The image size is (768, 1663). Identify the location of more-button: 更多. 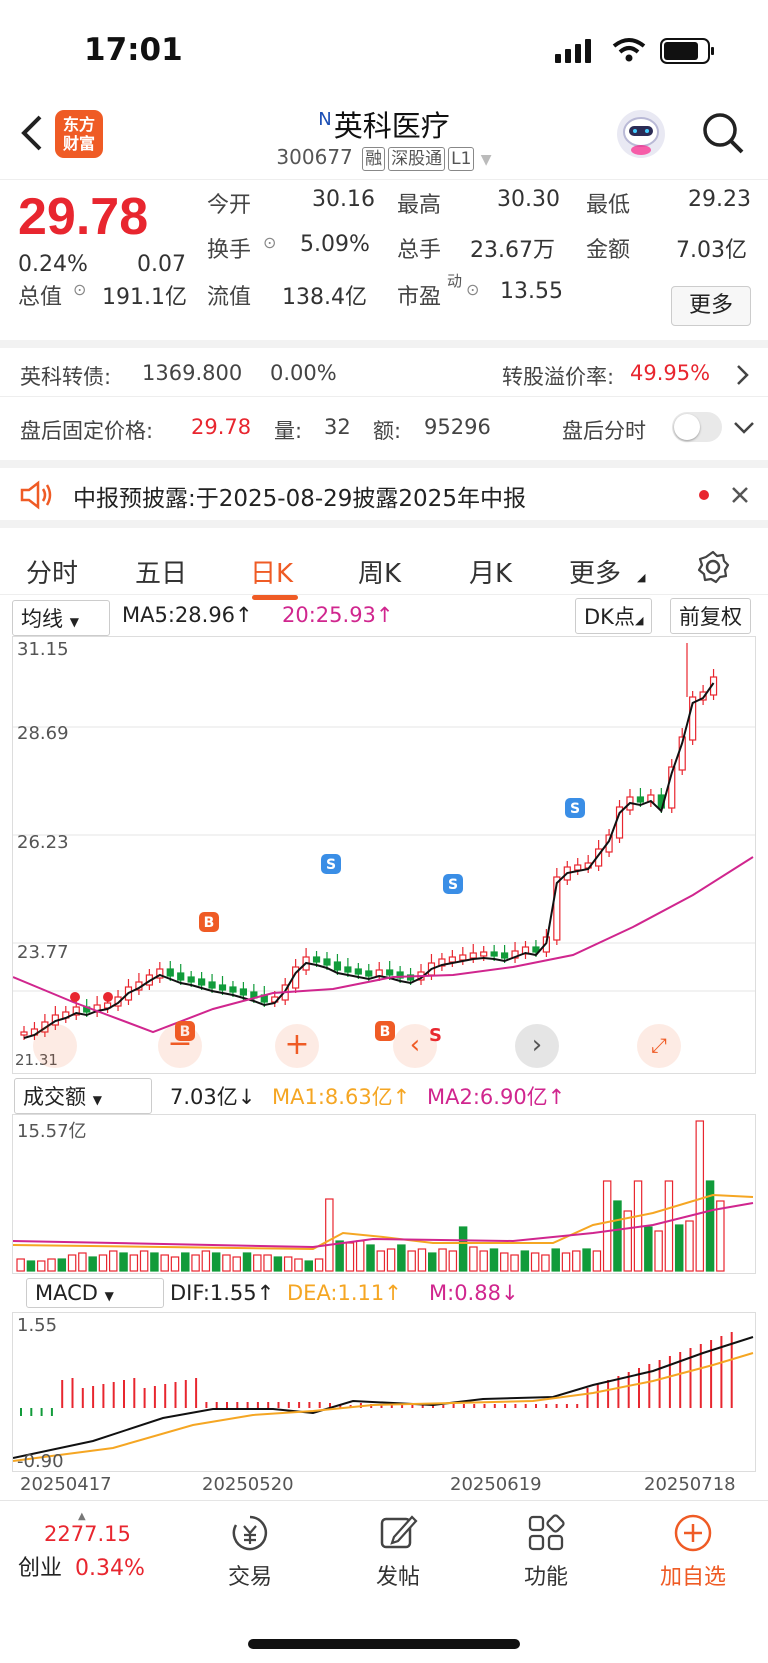
(711, 306).